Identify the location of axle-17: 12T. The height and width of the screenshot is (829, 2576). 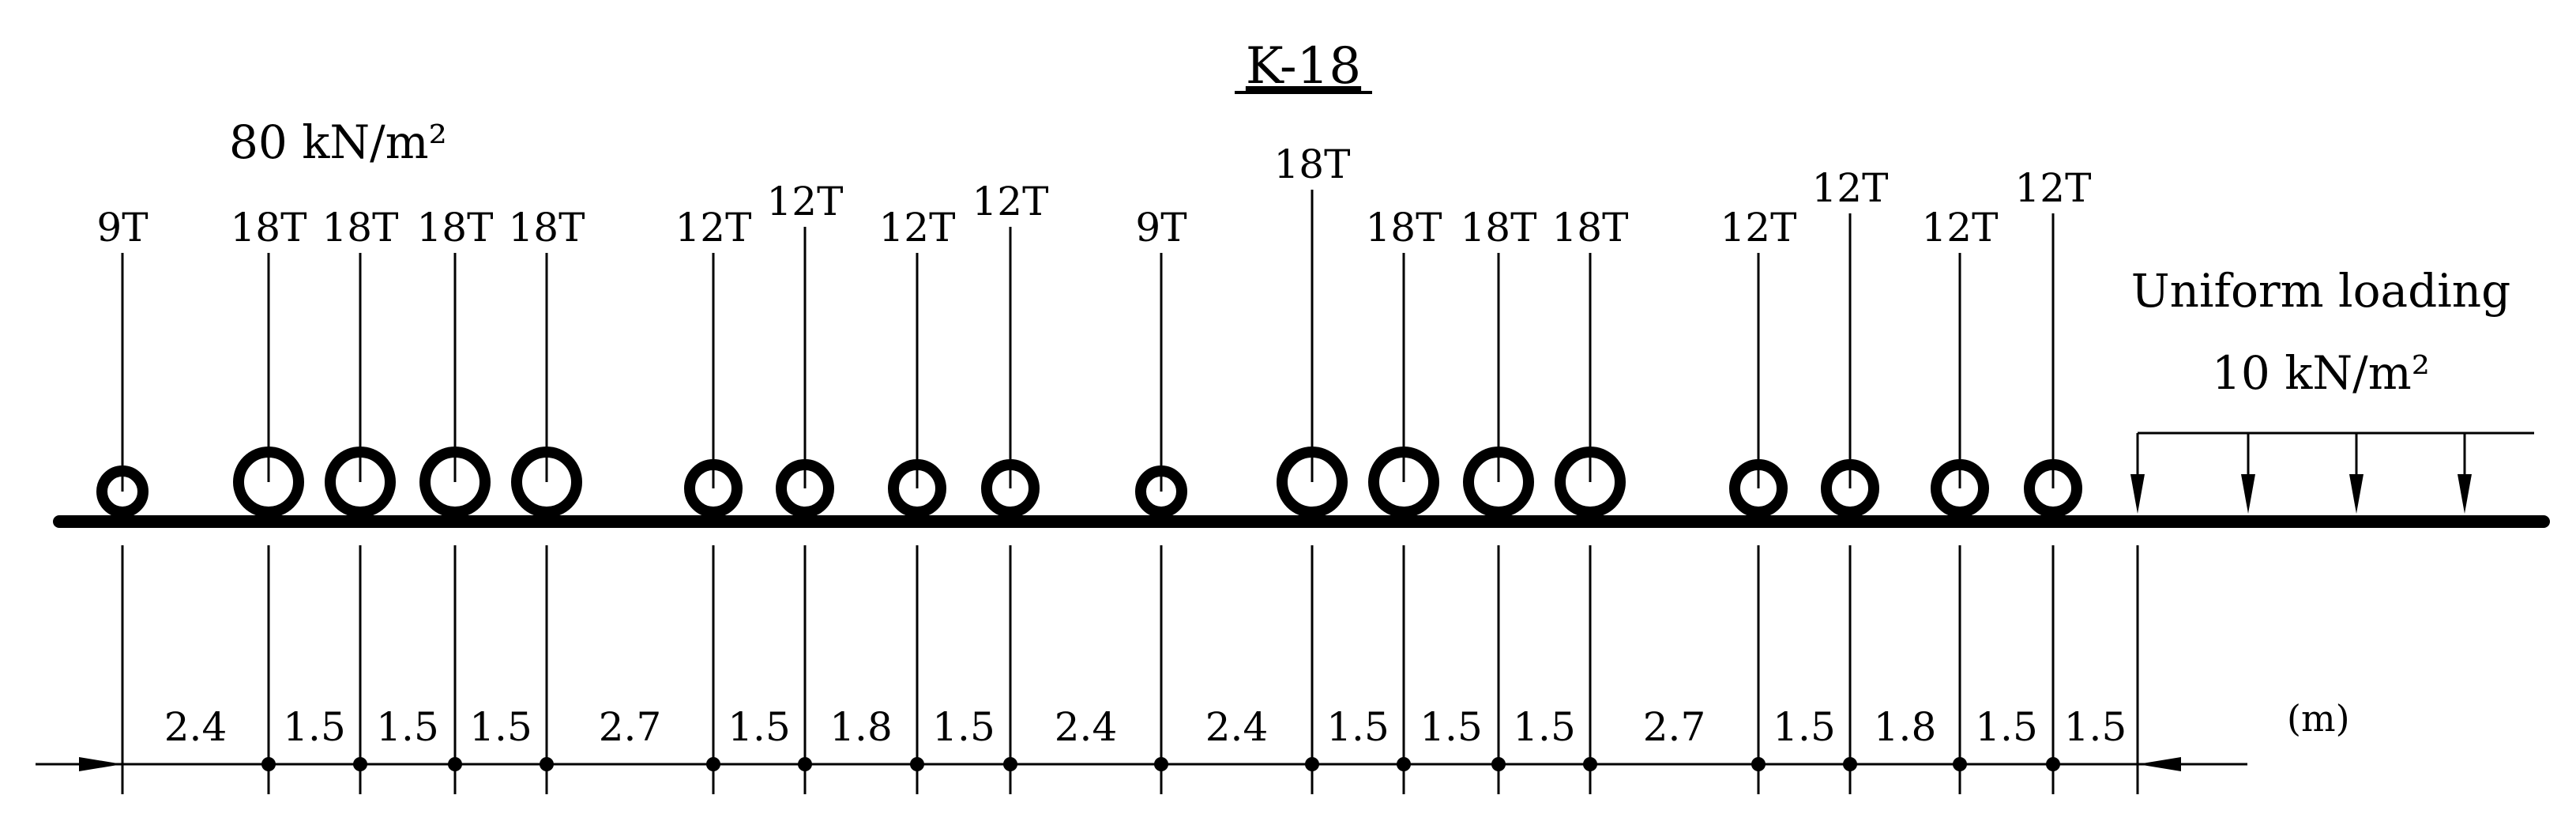
(1960, 361).